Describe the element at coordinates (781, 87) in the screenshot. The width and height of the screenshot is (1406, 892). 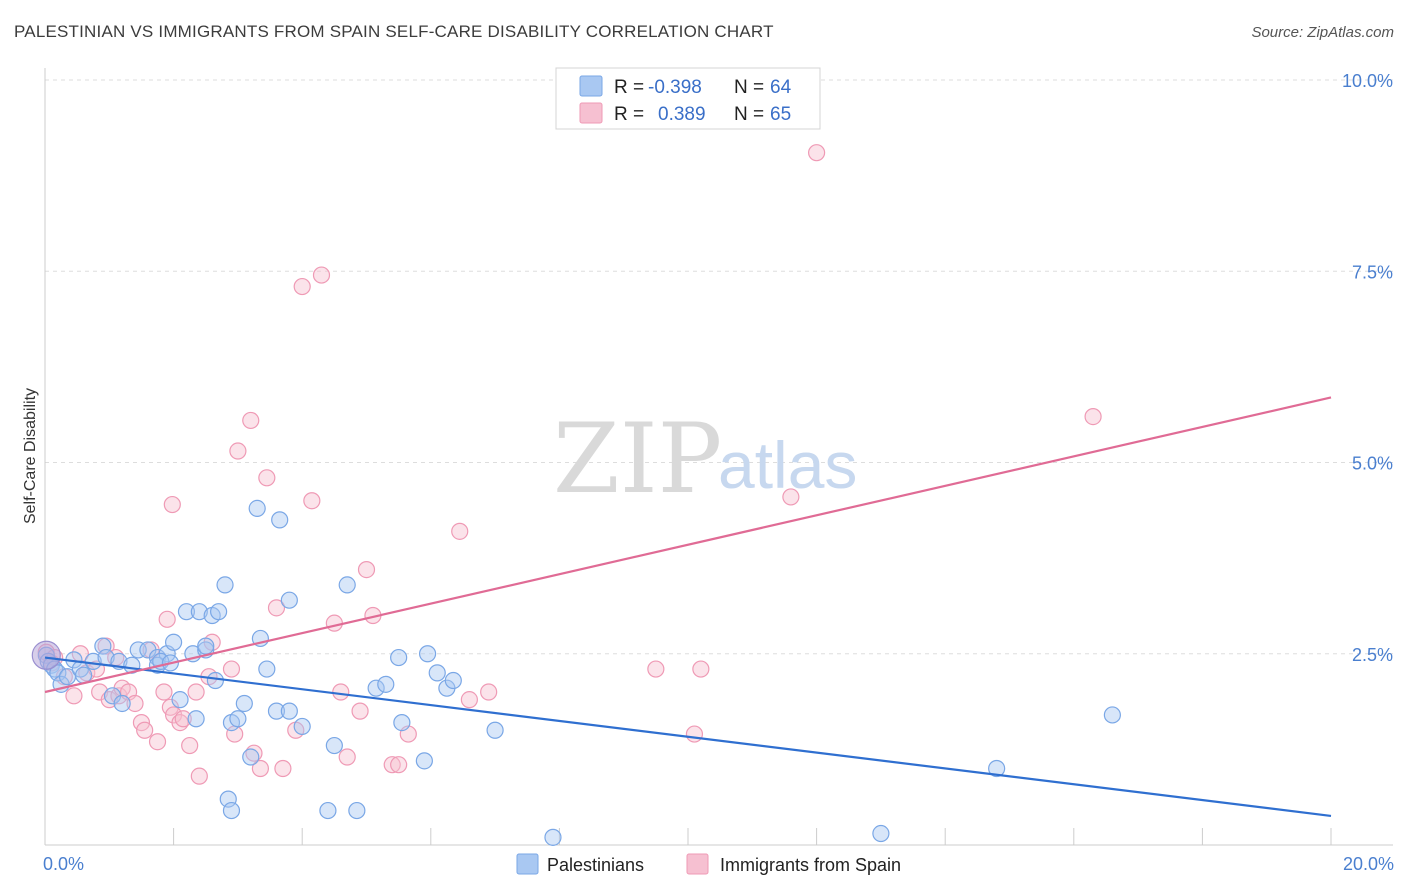
I see `legend-n-value-1: 64` at that location.